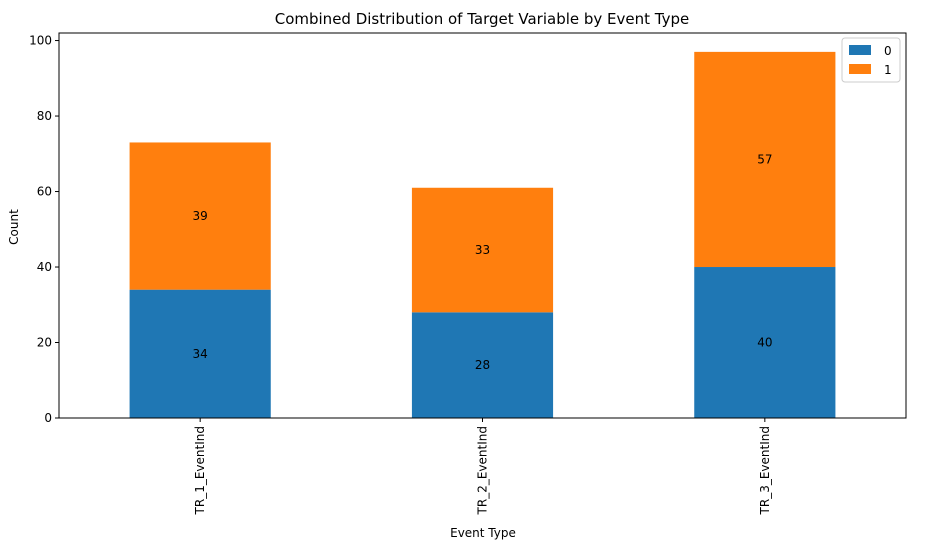  What do you see at coordinates (888, 51) in the screenshot?
I see `legend-label: 0` at bounding box center [888, 51].